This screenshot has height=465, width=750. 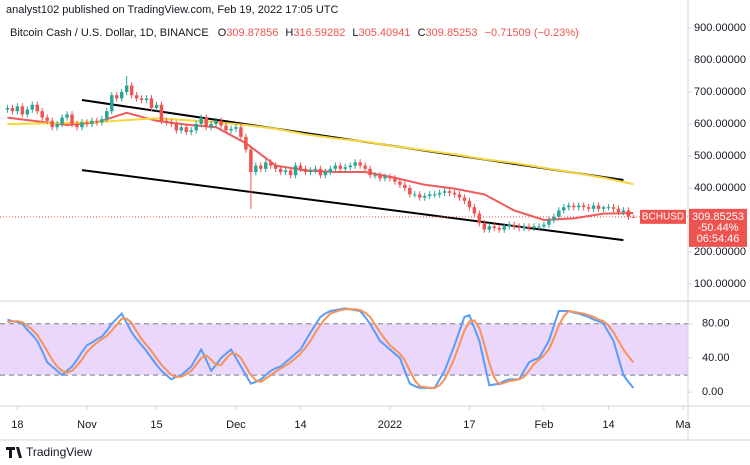 What do you see at coordinates (663, 216) in the screenshot?
I see `symbol-tag` at bounding box center [663, 216].